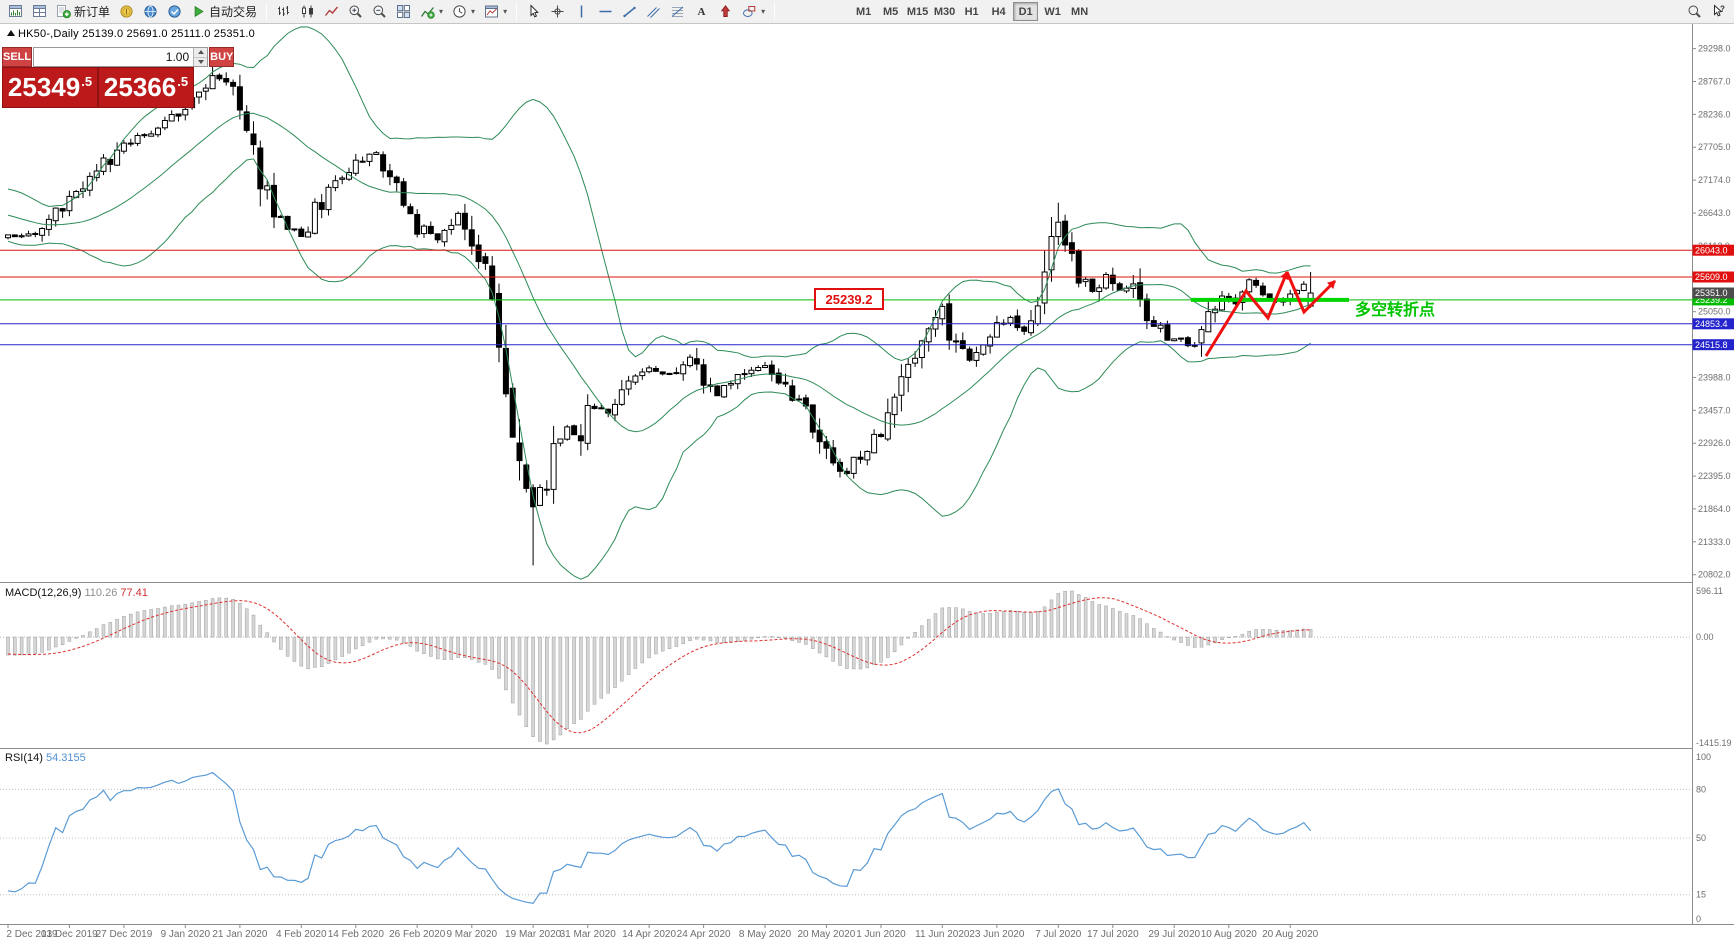 The width and height of the screenshot is (1734, 945). I want to click on svg-text: 27705.0, so click(1714, 147).